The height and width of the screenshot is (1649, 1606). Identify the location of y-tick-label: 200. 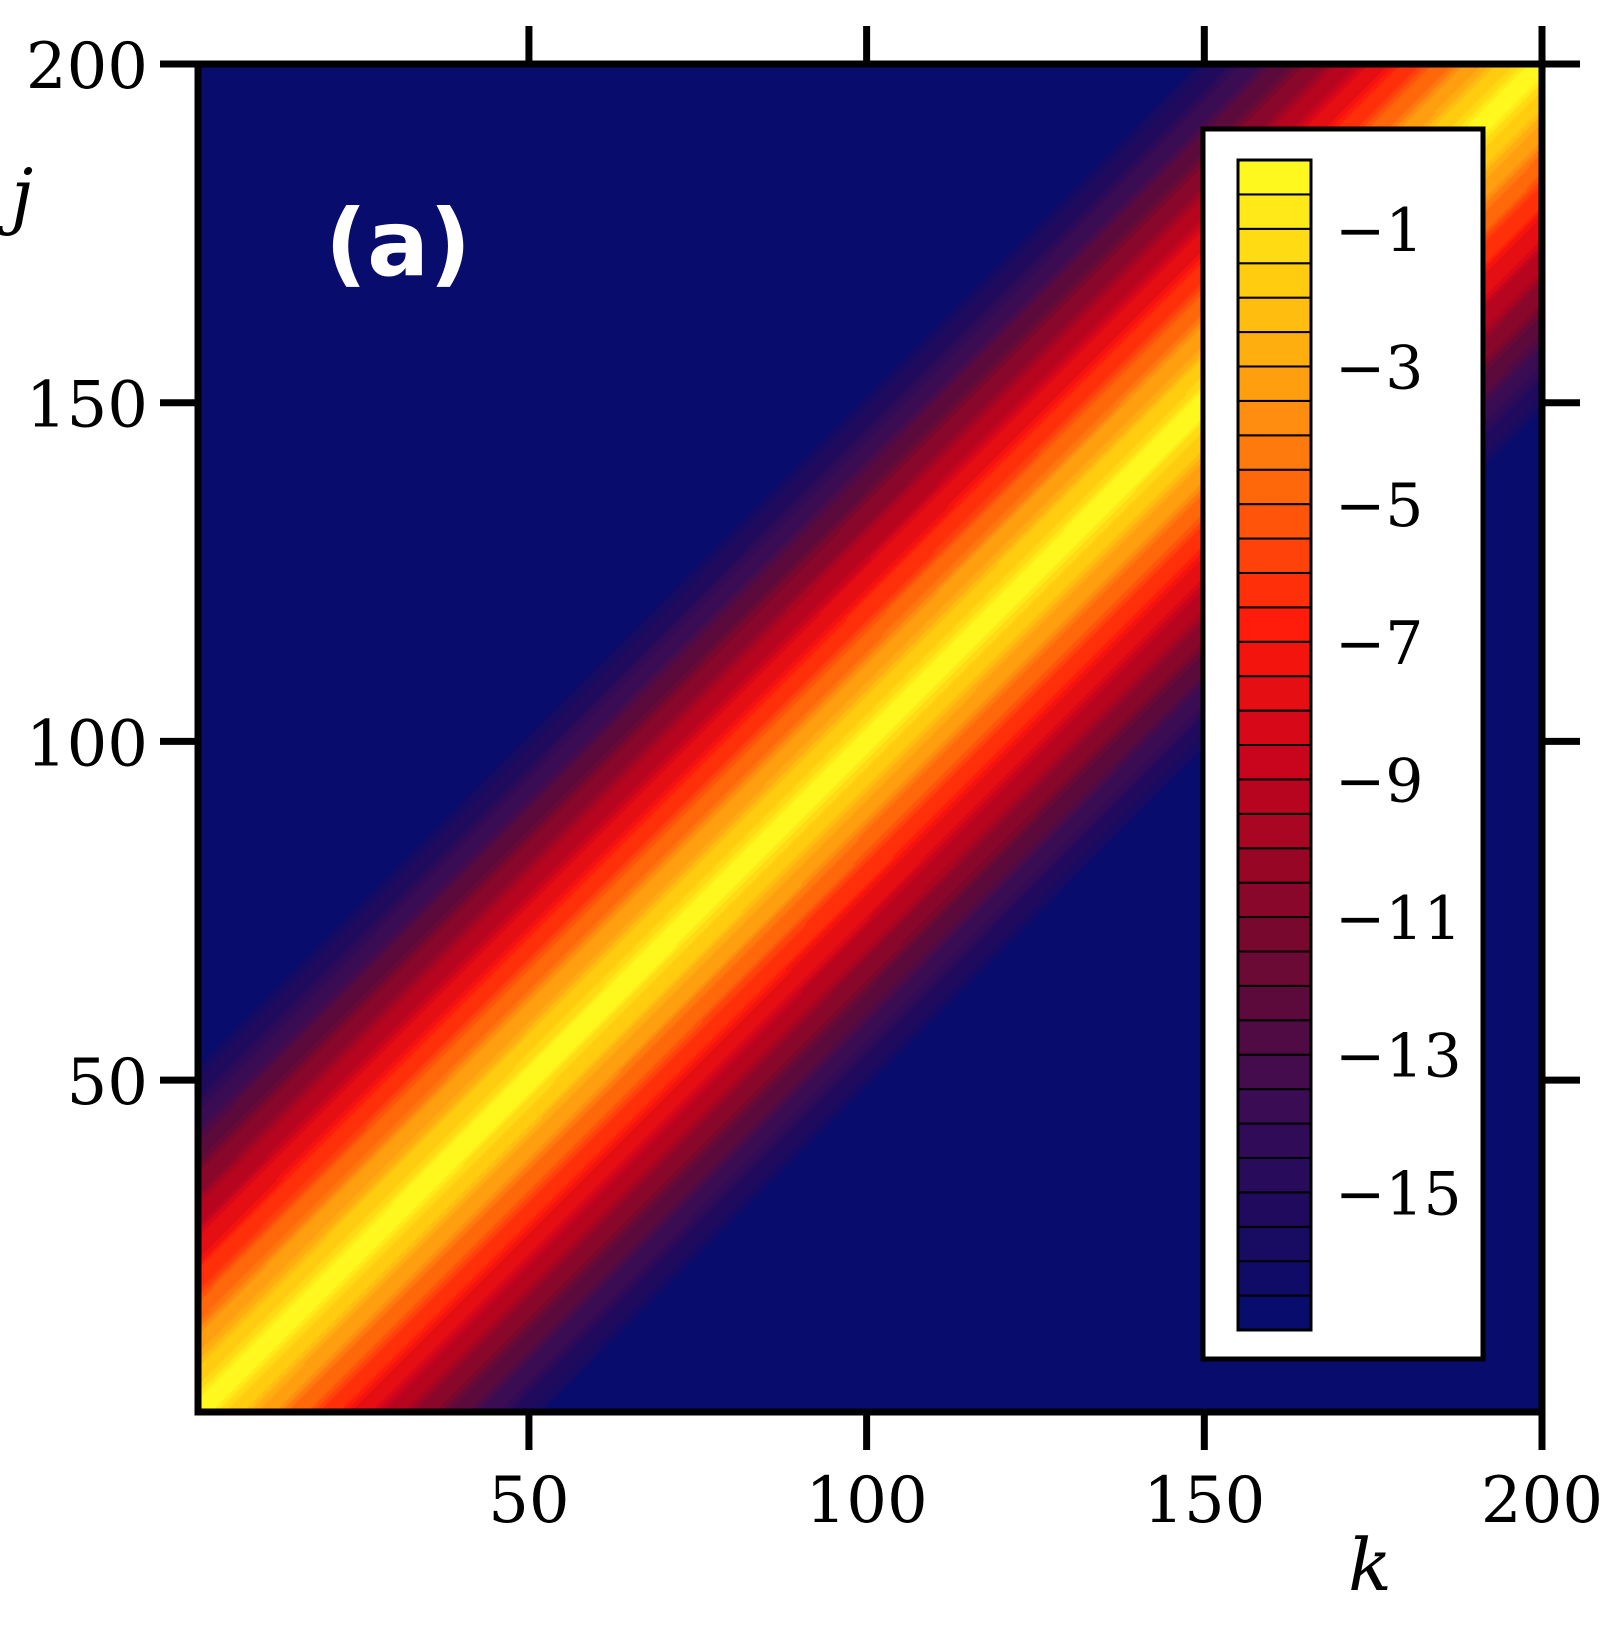
(87, 67).